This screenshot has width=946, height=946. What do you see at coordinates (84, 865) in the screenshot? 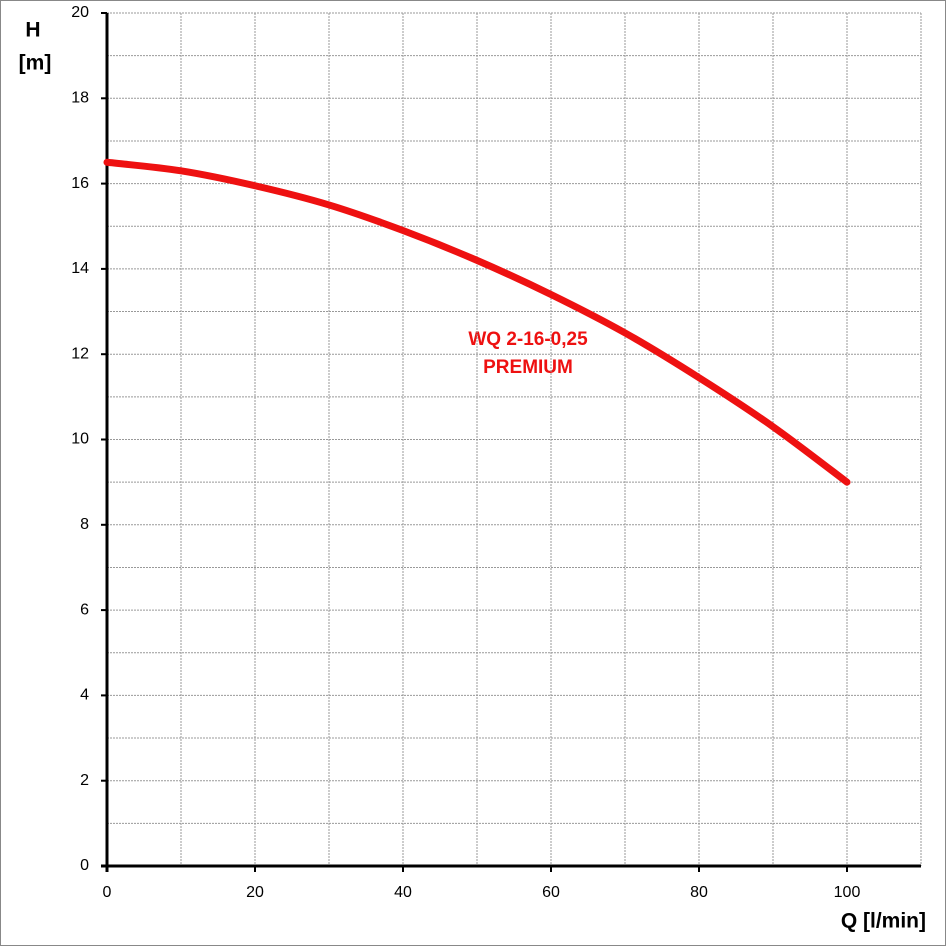
I see `y-tick-label: 0` at bounding box center [84, 865].